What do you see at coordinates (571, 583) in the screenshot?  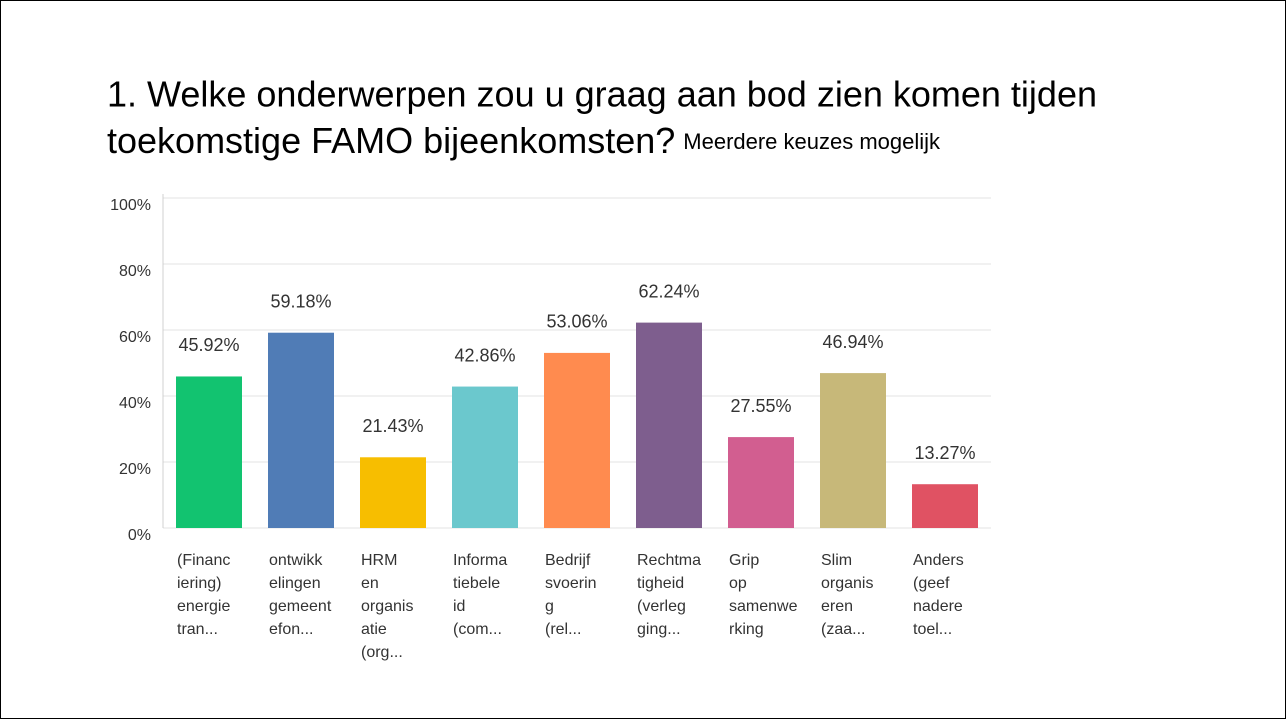 I see `x-tick-label: svoerin` at bounding box center [571, 583].